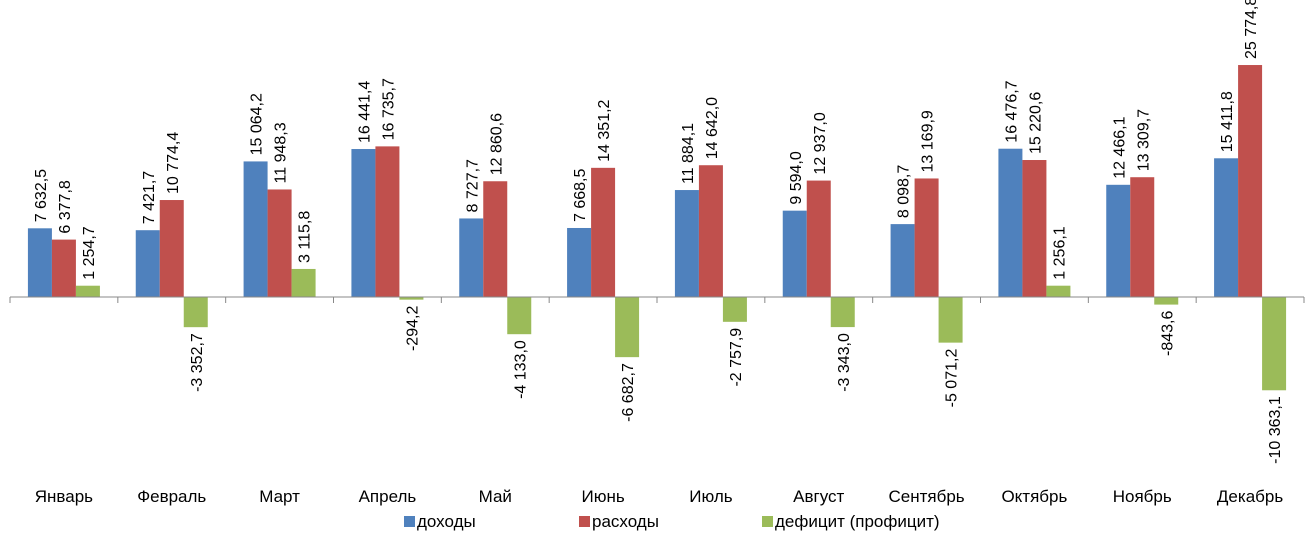  Describe the element at coordinates (628, 392) in the screenshot. I see `data-label: -6 682,7` at that location.